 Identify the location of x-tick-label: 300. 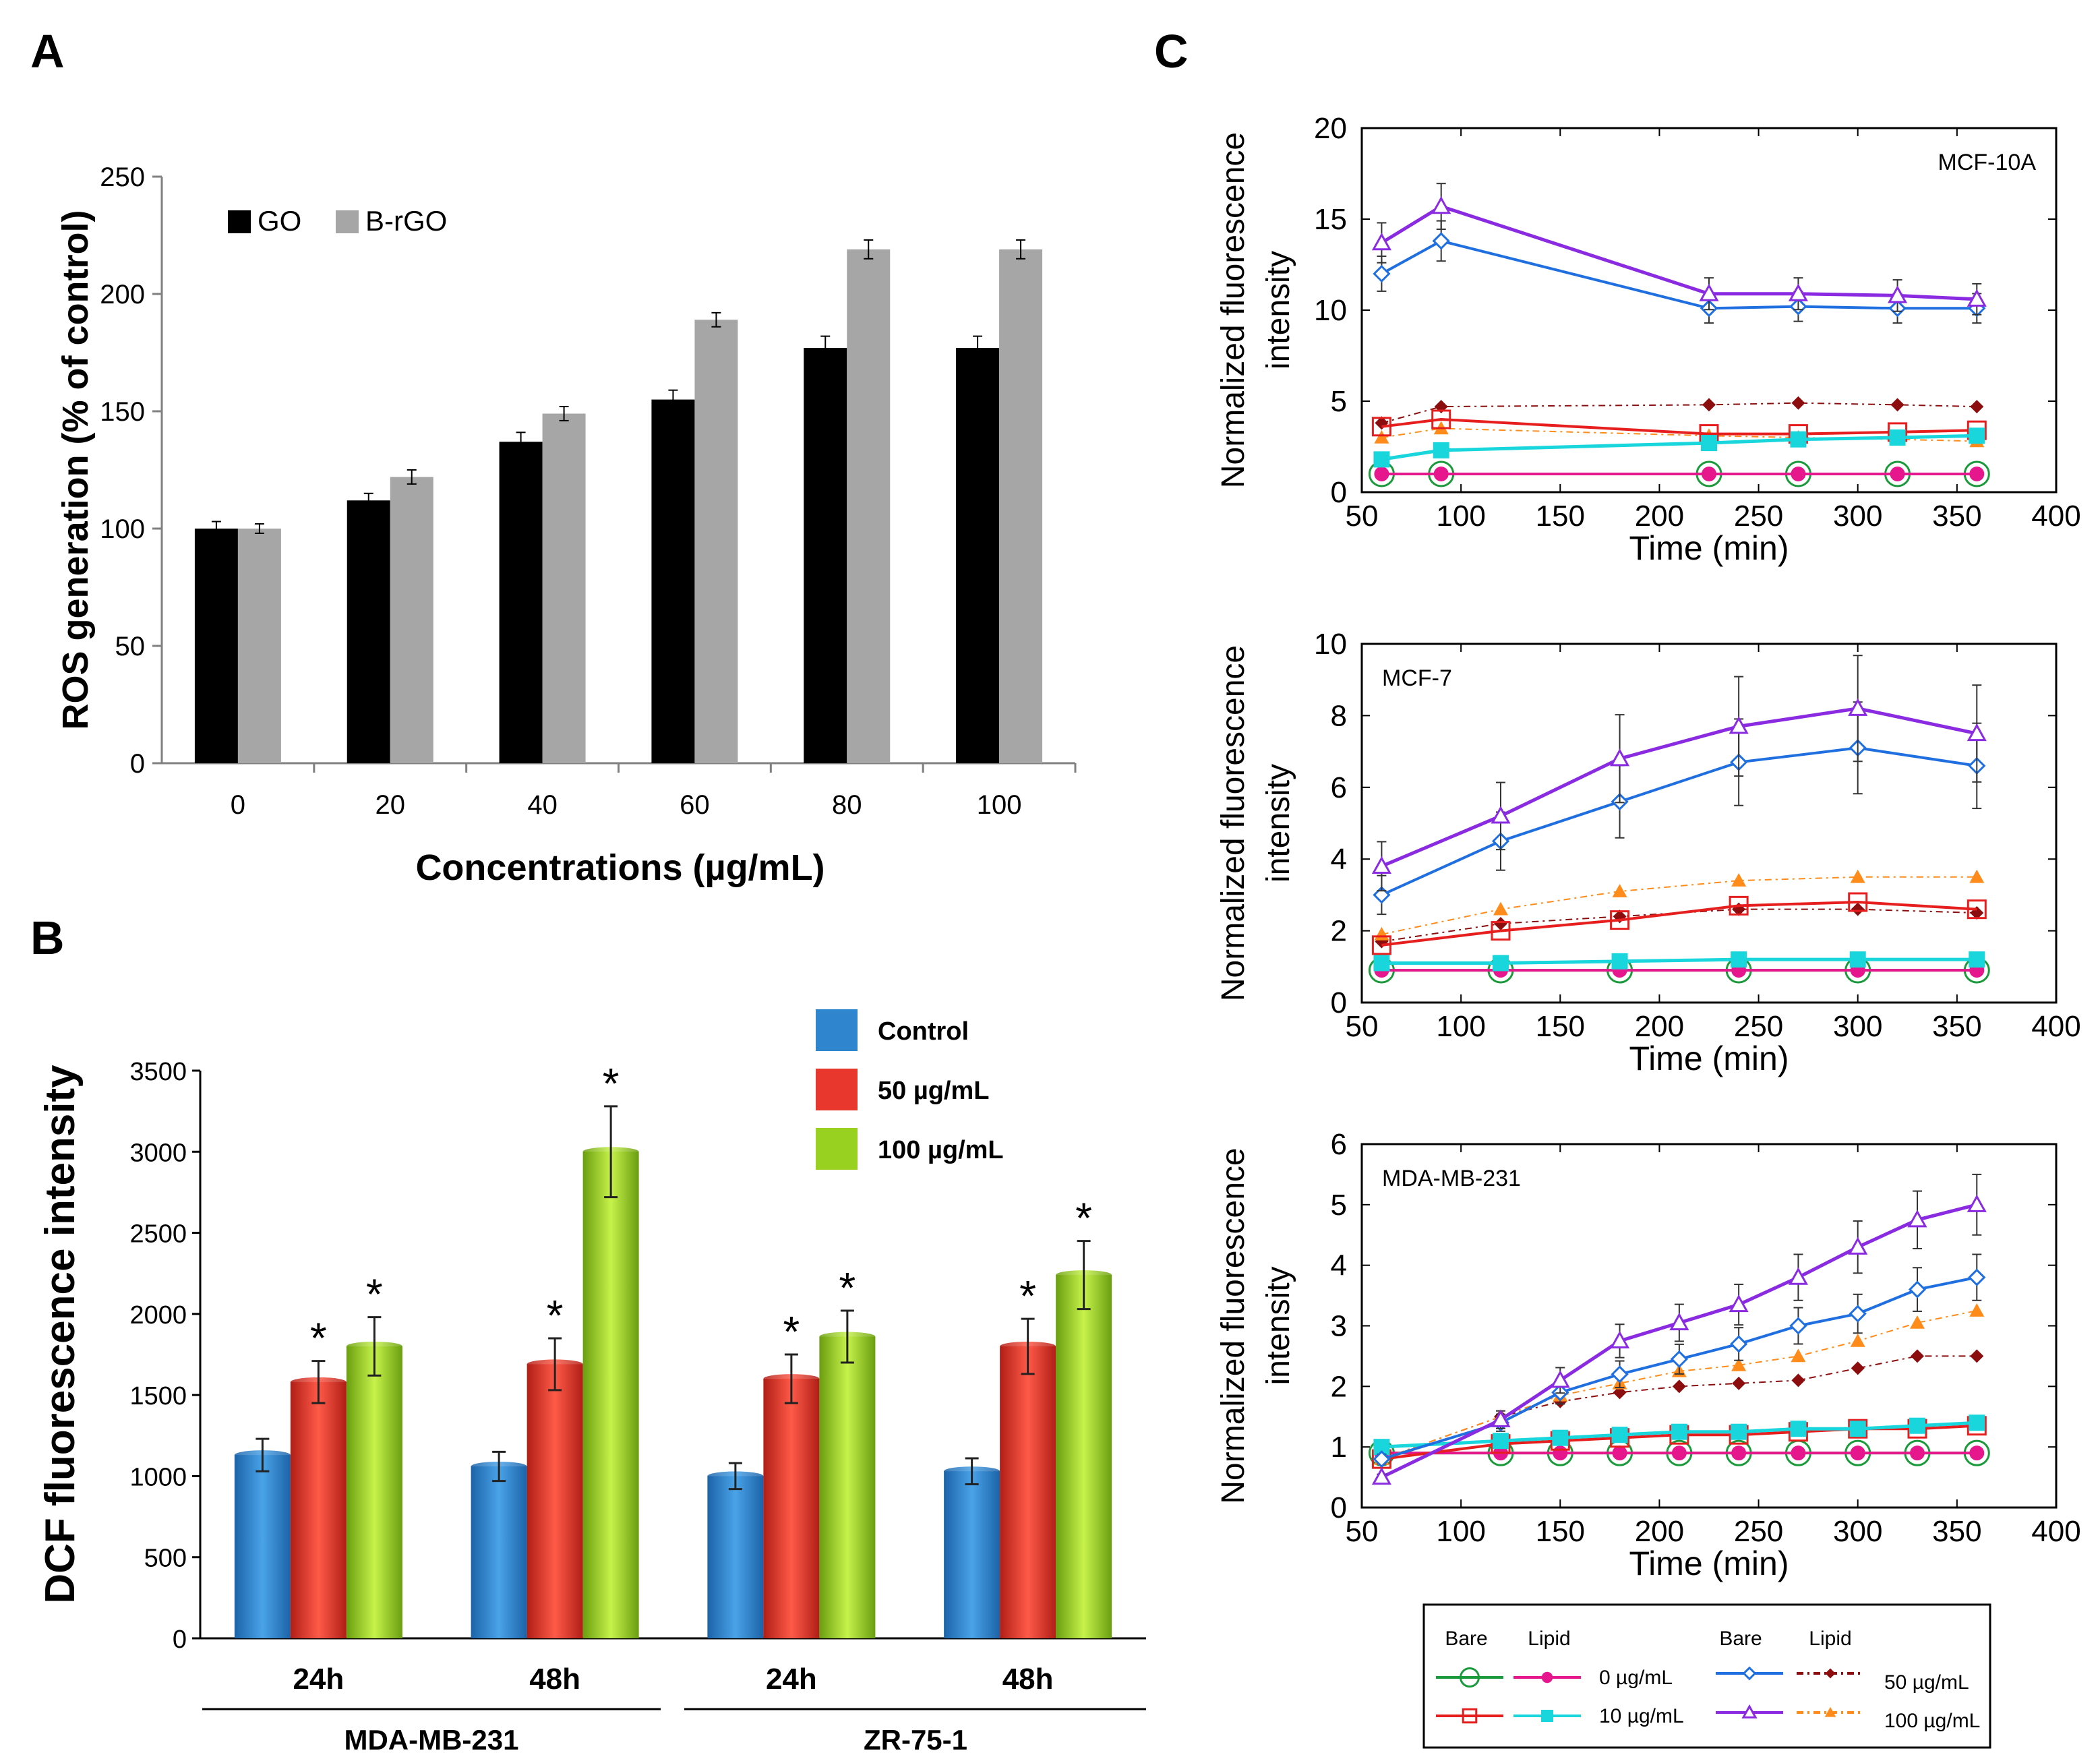
(1858, 1532).